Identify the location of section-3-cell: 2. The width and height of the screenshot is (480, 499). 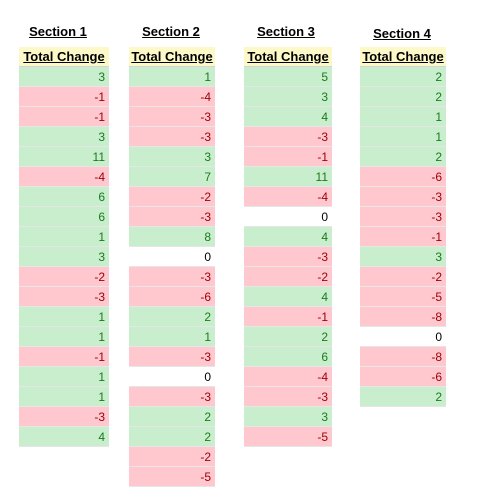
(288, 337).